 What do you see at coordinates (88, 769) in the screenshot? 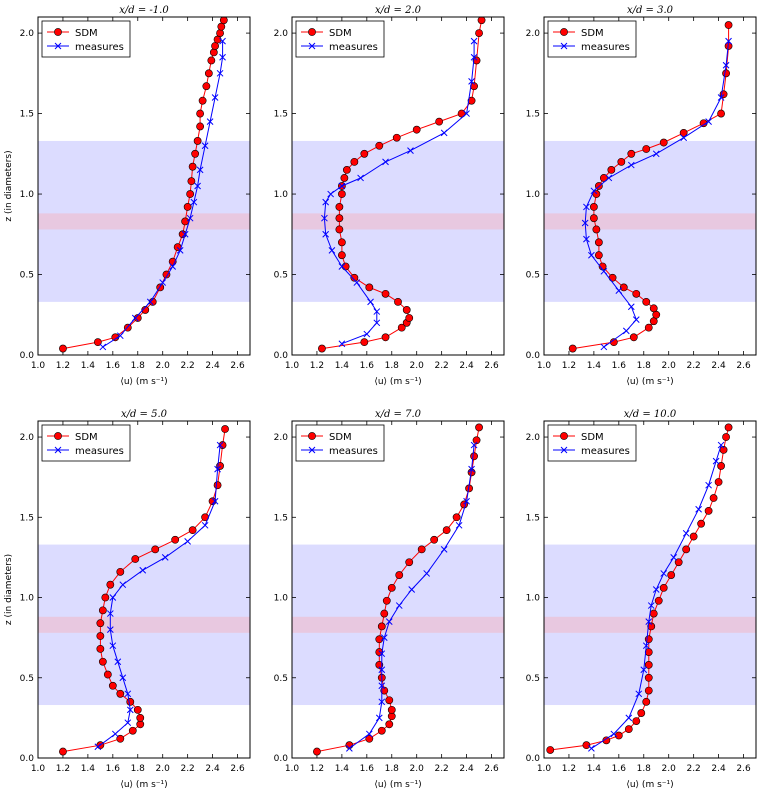
I see `x-tick-label: 1.4` at bounding box center [88, 769].